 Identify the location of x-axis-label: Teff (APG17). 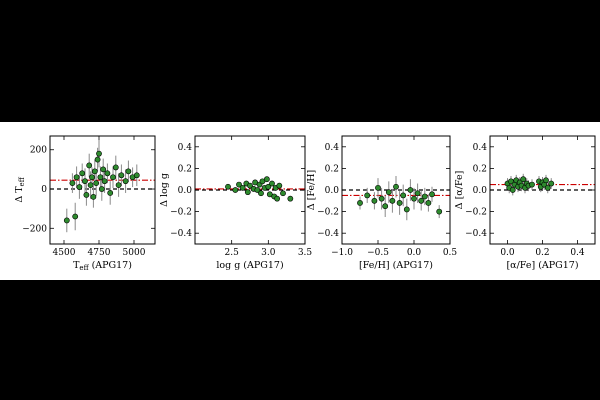
(102, 266).